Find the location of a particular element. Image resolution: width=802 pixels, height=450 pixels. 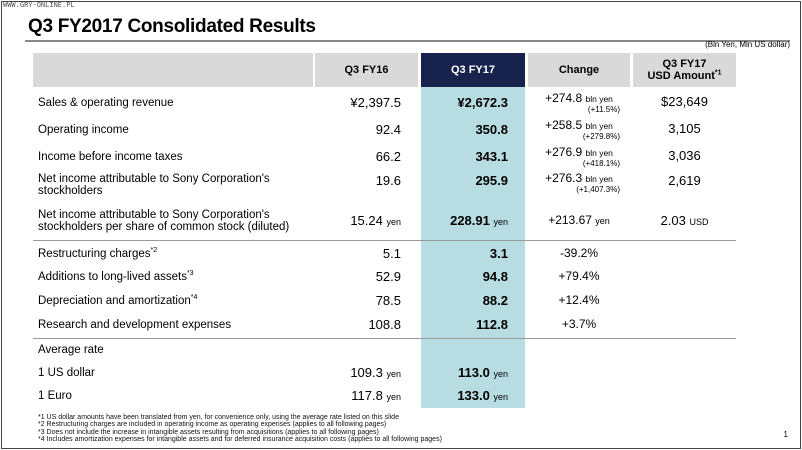

value-fy16: 15.24 yen is located at coordinates (375, 220).